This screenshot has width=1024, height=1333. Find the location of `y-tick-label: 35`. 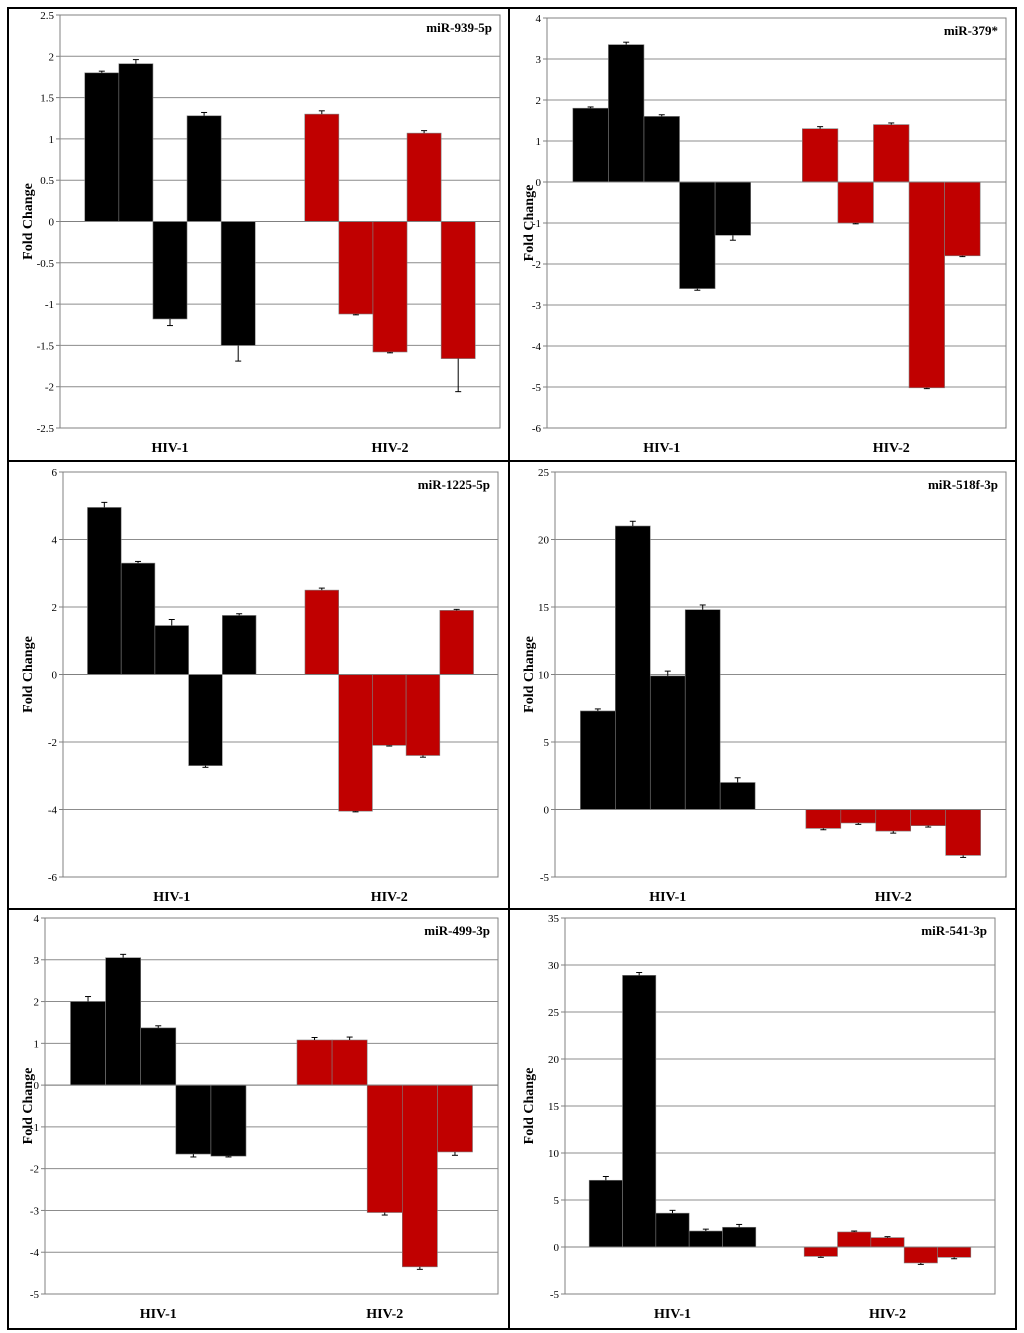

y-tick-label: 35 is located at coordinates (554, 919).